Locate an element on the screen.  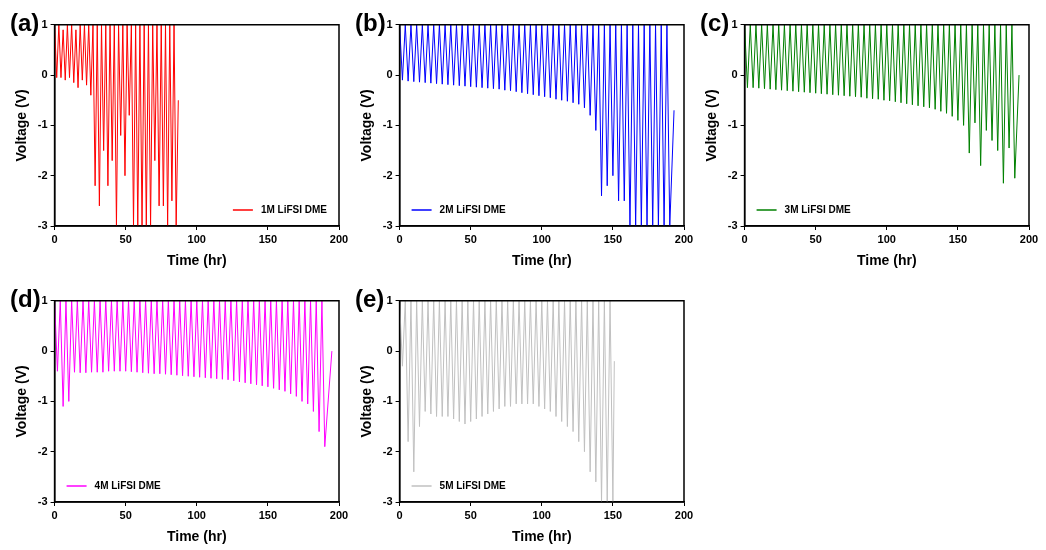
legend-label: 2M LiFSI DME is located at coordinates (473, 209).